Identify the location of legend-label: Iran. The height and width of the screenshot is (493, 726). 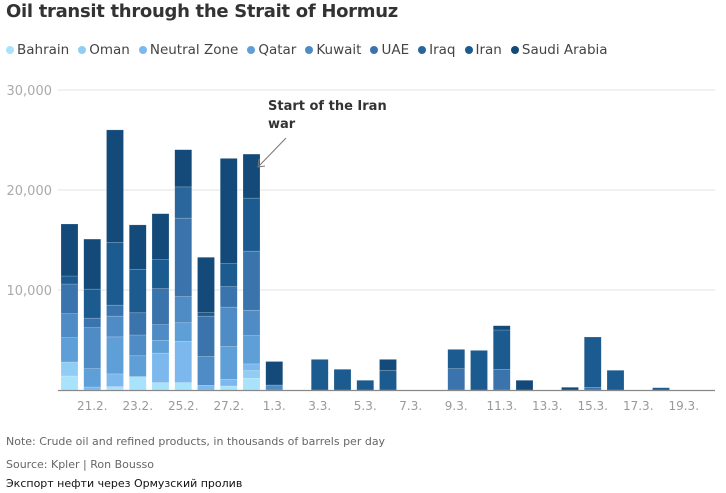
(488, 50).